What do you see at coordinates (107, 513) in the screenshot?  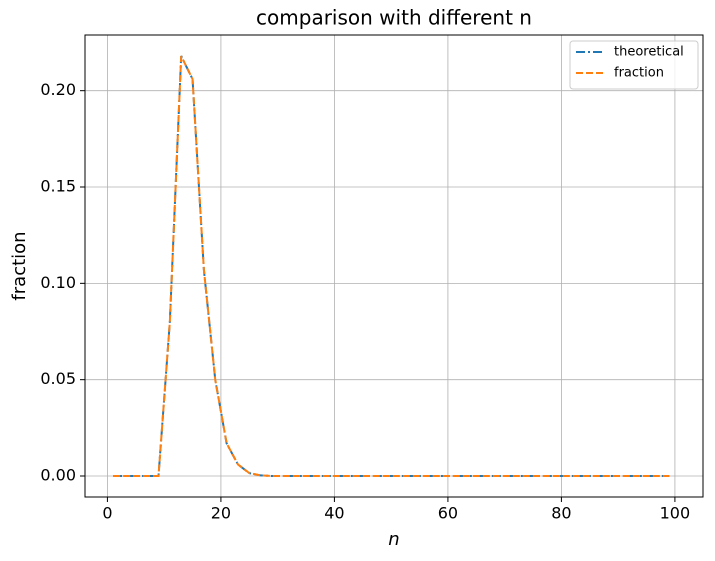 I see `x-tick-label: 0` at bounding box center [107, 513].